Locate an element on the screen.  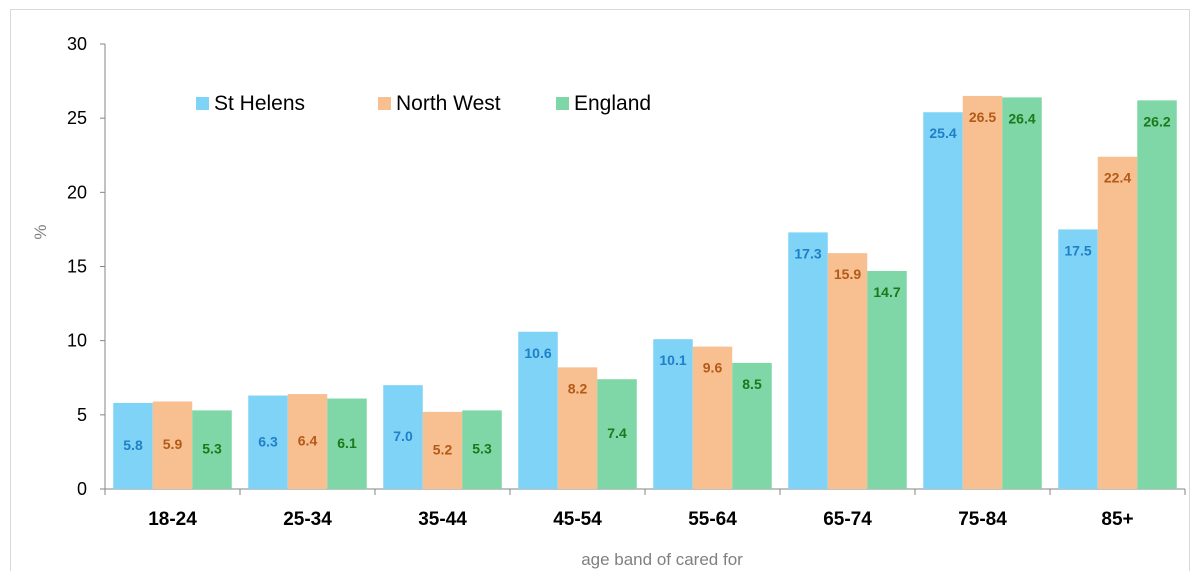
data-label: 6.3 is located at coordinates (268, 441).